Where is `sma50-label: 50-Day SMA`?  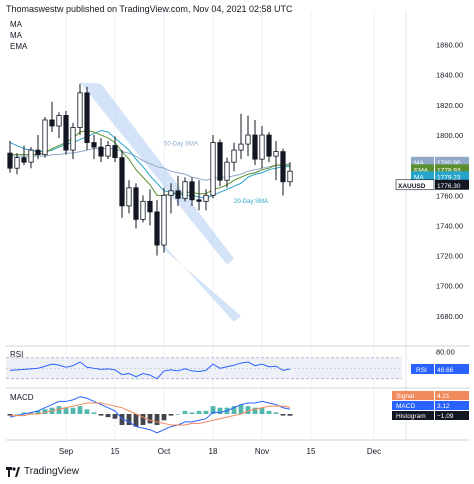 sma50-label: 50-Day SMA is located at coordinates (181, 145).